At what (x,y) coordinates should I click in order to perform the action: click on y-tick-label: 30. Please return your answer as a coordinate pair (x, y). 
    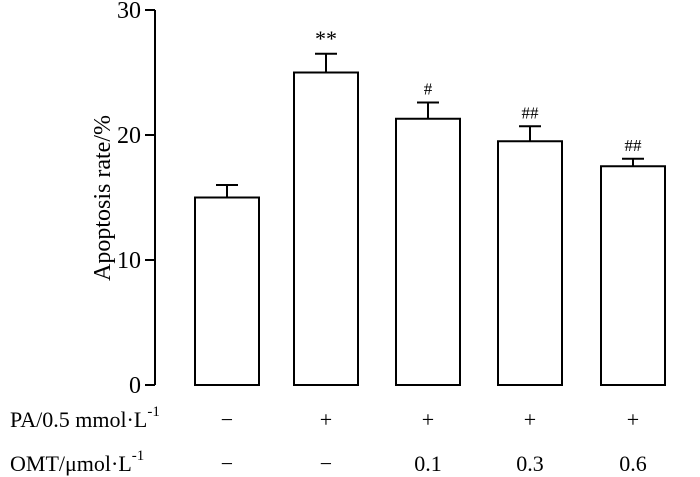
    Looking at the image, I should click on (129, 12).